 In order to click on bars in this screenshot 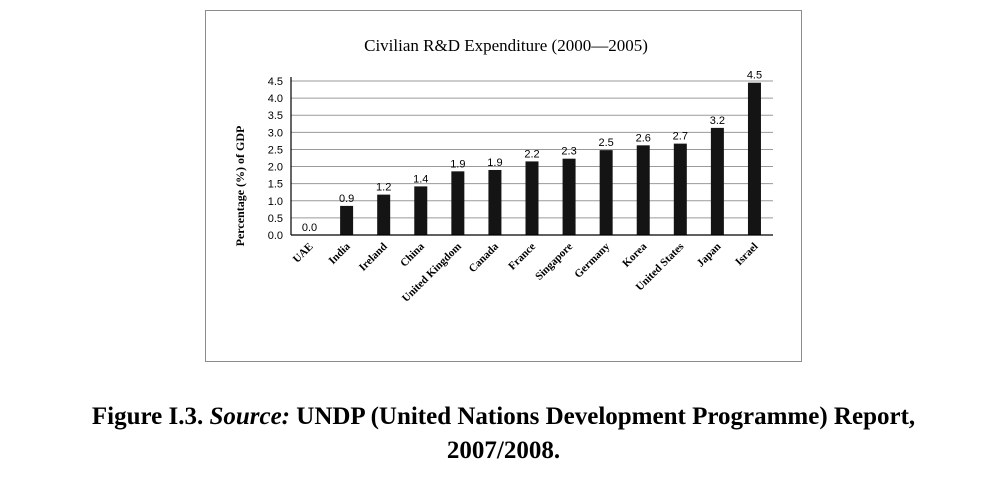, I will do `click(550, 158)`.